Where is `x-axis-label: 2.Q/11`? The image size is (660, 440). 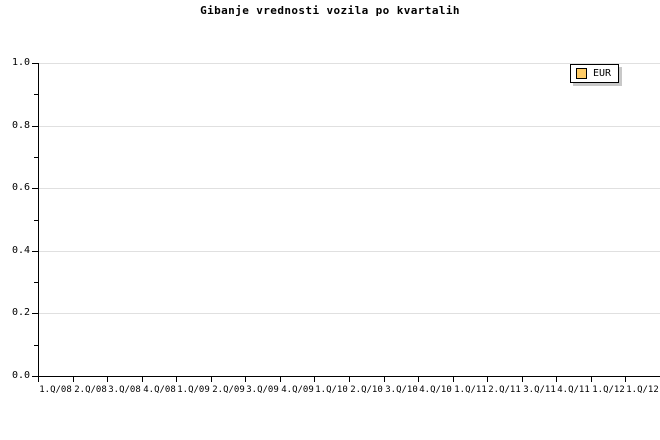
x-axis-label: 2.Q/11 is located at coordinates (504, 390).